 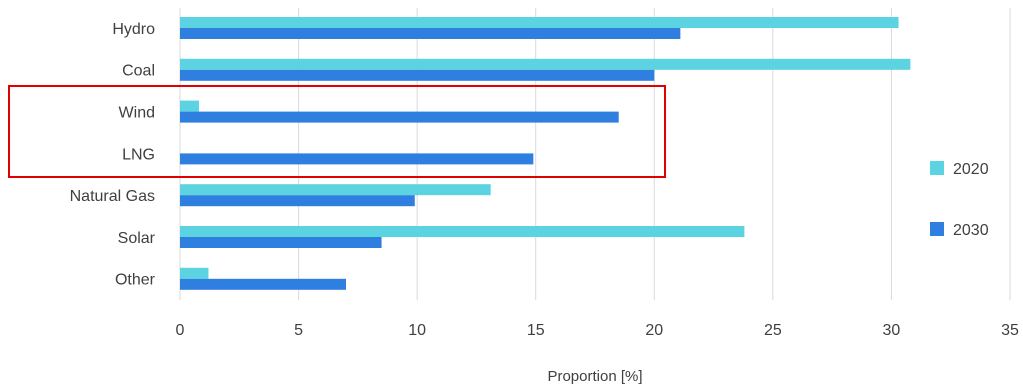 I want to click on category-label-other: Other, so click(x=135, y=280).